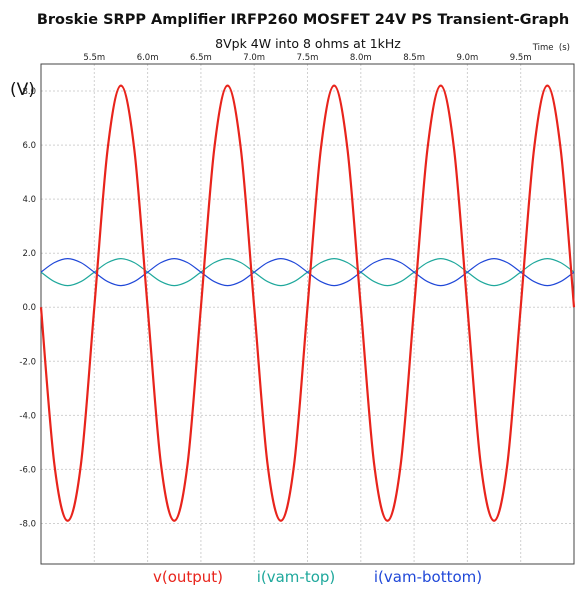 This screenshot has width=578, height=595. Describe the element at coordinates (94, 58) in the screenshot. I see `x-tick-label: 5.5m` at that location.